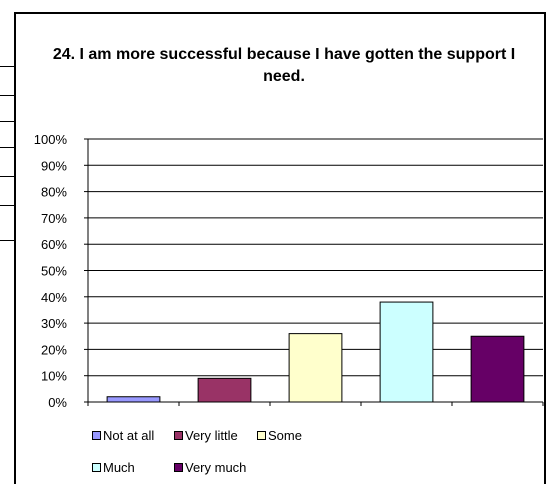  I want to click on legend-item: Very little, so click(206, 435).